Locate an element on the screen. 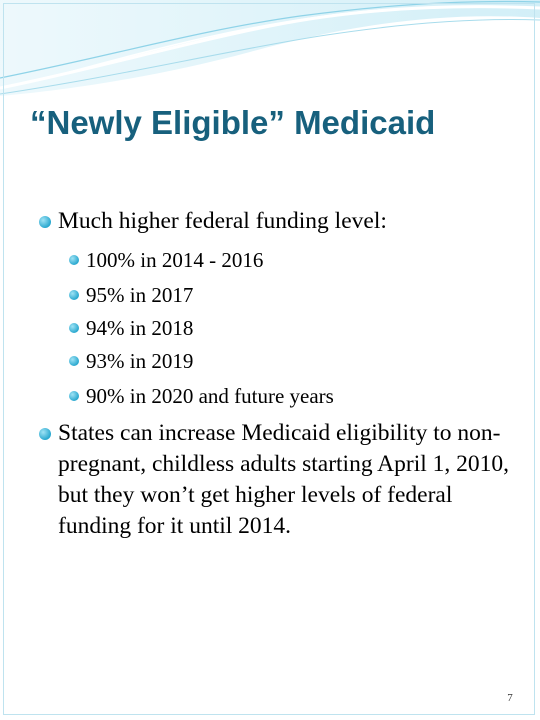  sub-bullet: 94% in 2018 is located at coordinates (131, 328).